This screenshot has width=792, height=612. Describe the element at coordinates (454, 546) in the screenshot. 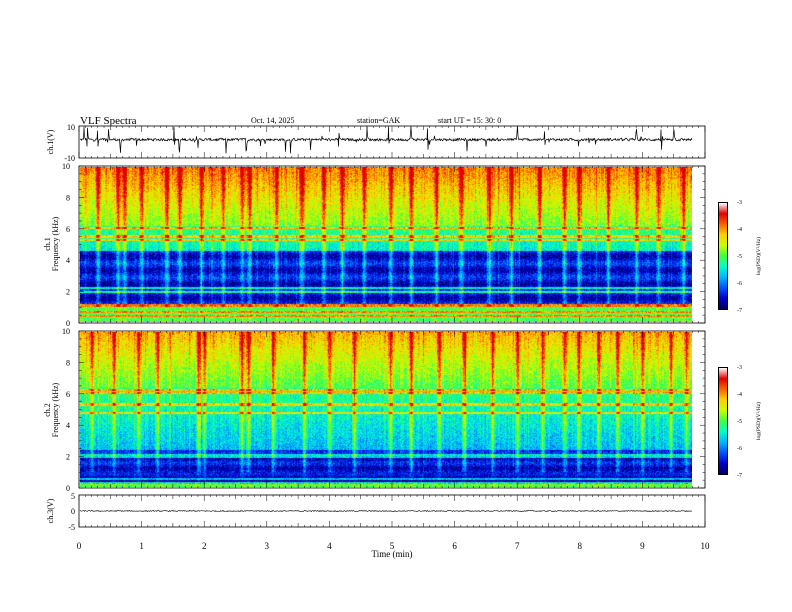

I see `time-tick-label: 6` at that location.